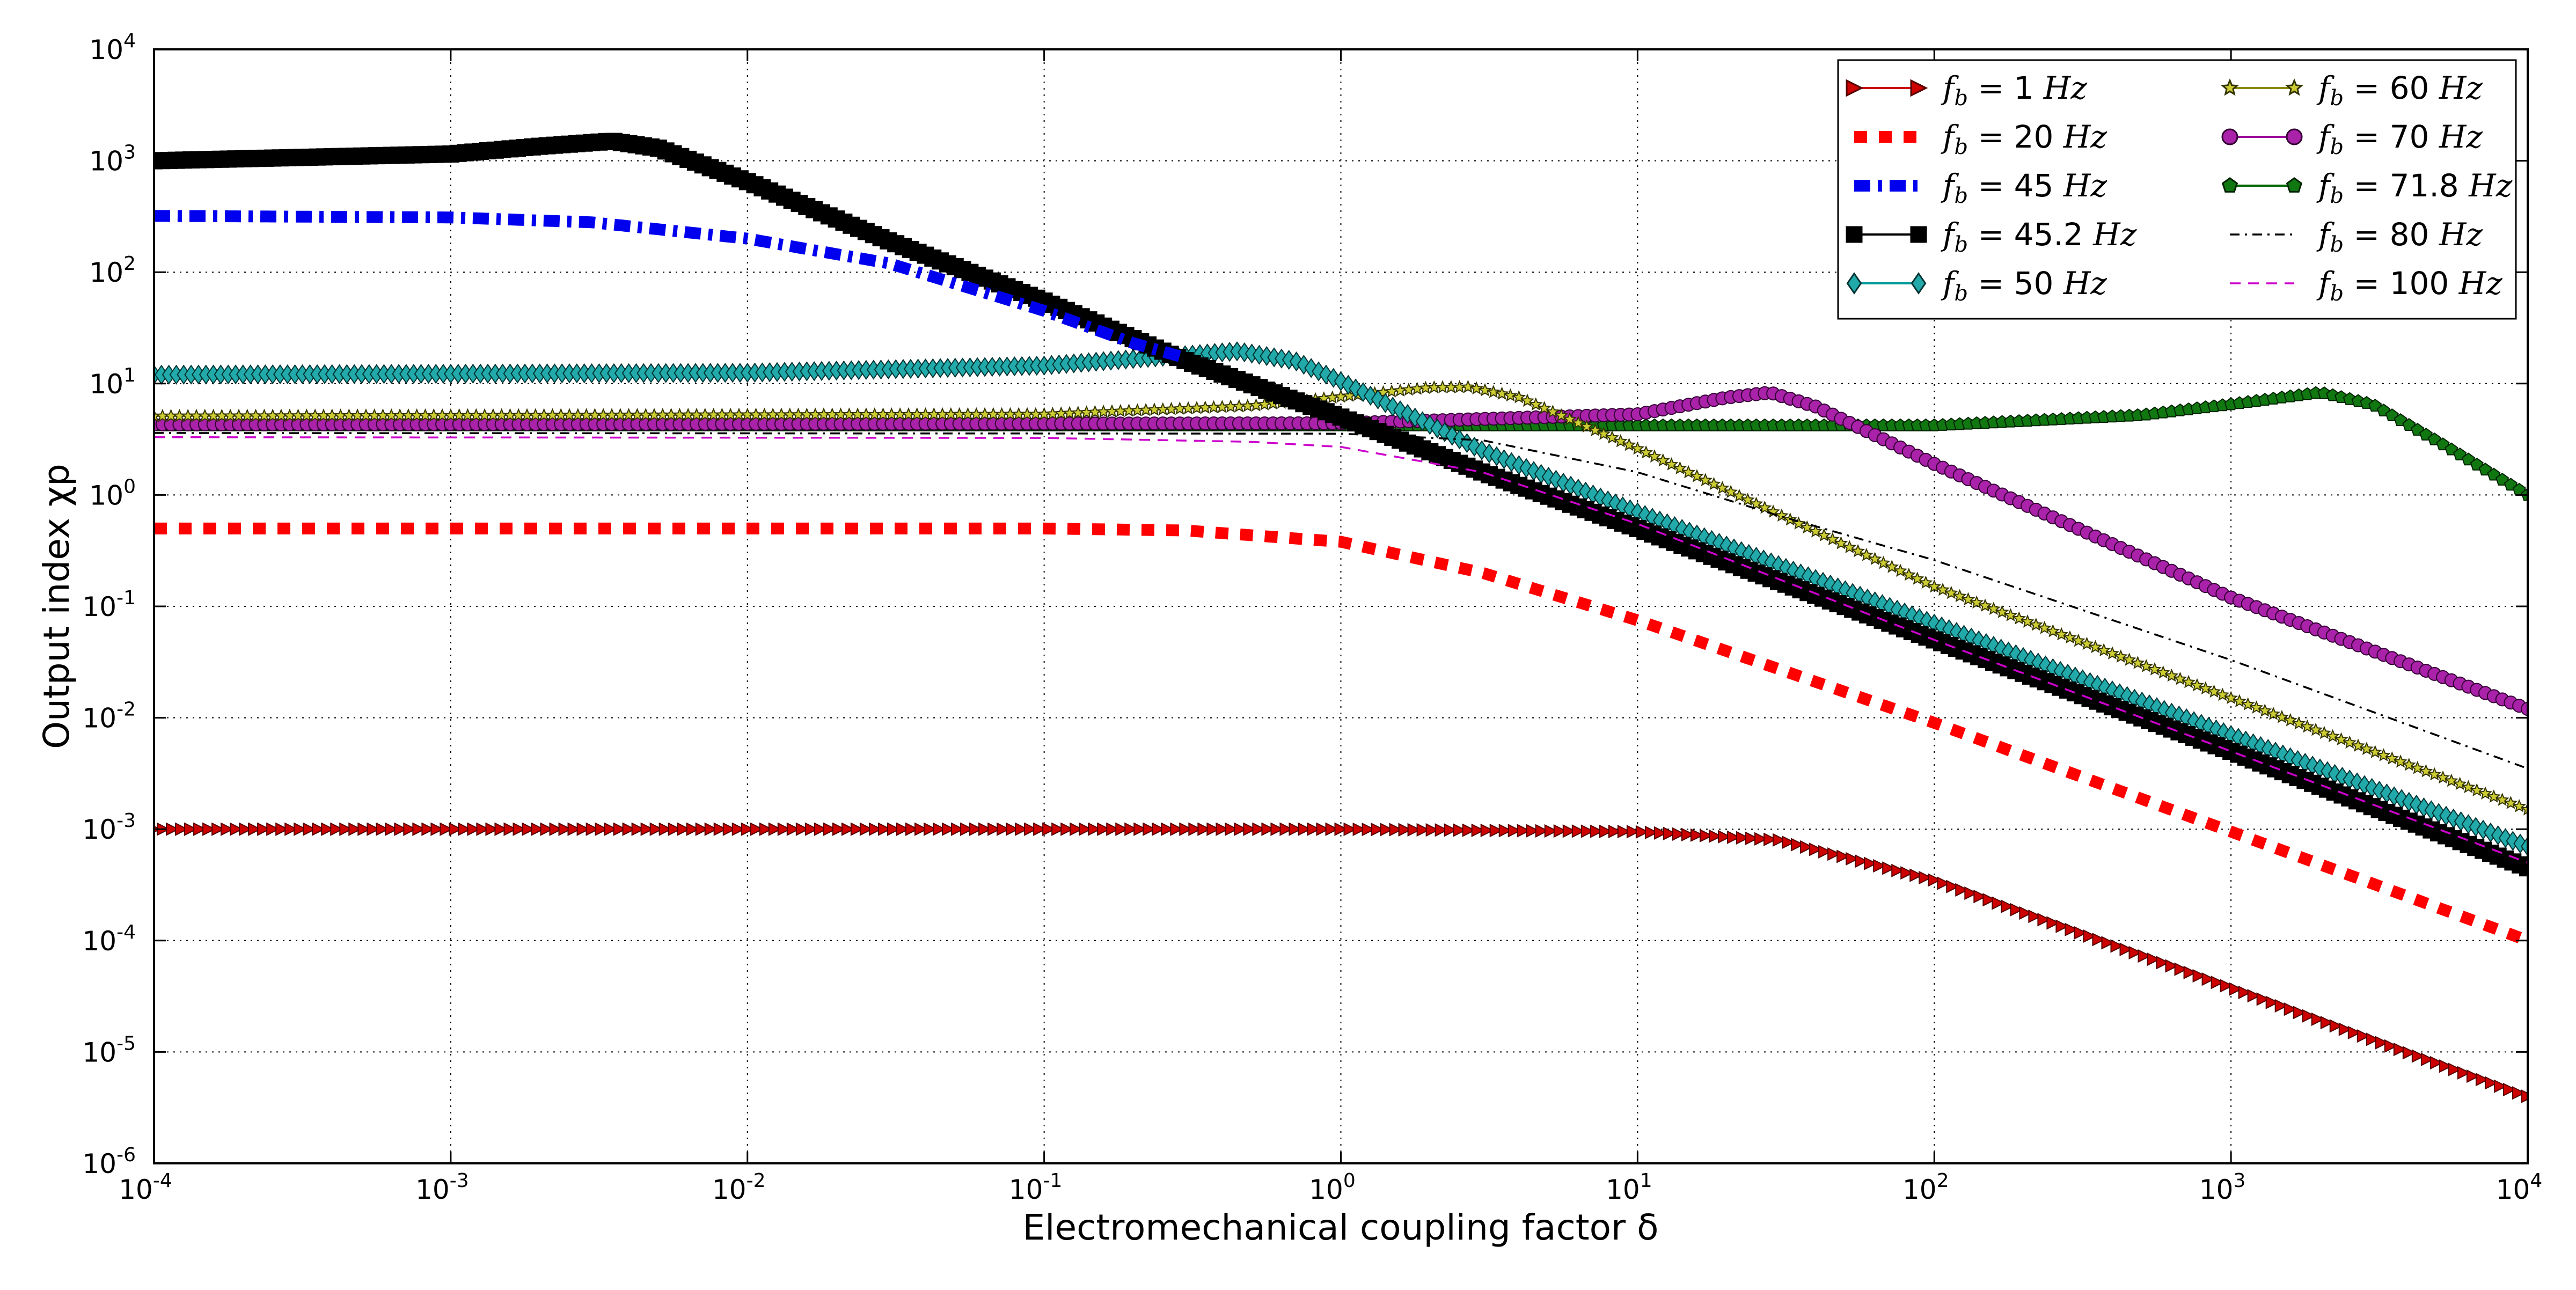  I want to click on y-tick-label: 10⁻¹, so click(109, 604).